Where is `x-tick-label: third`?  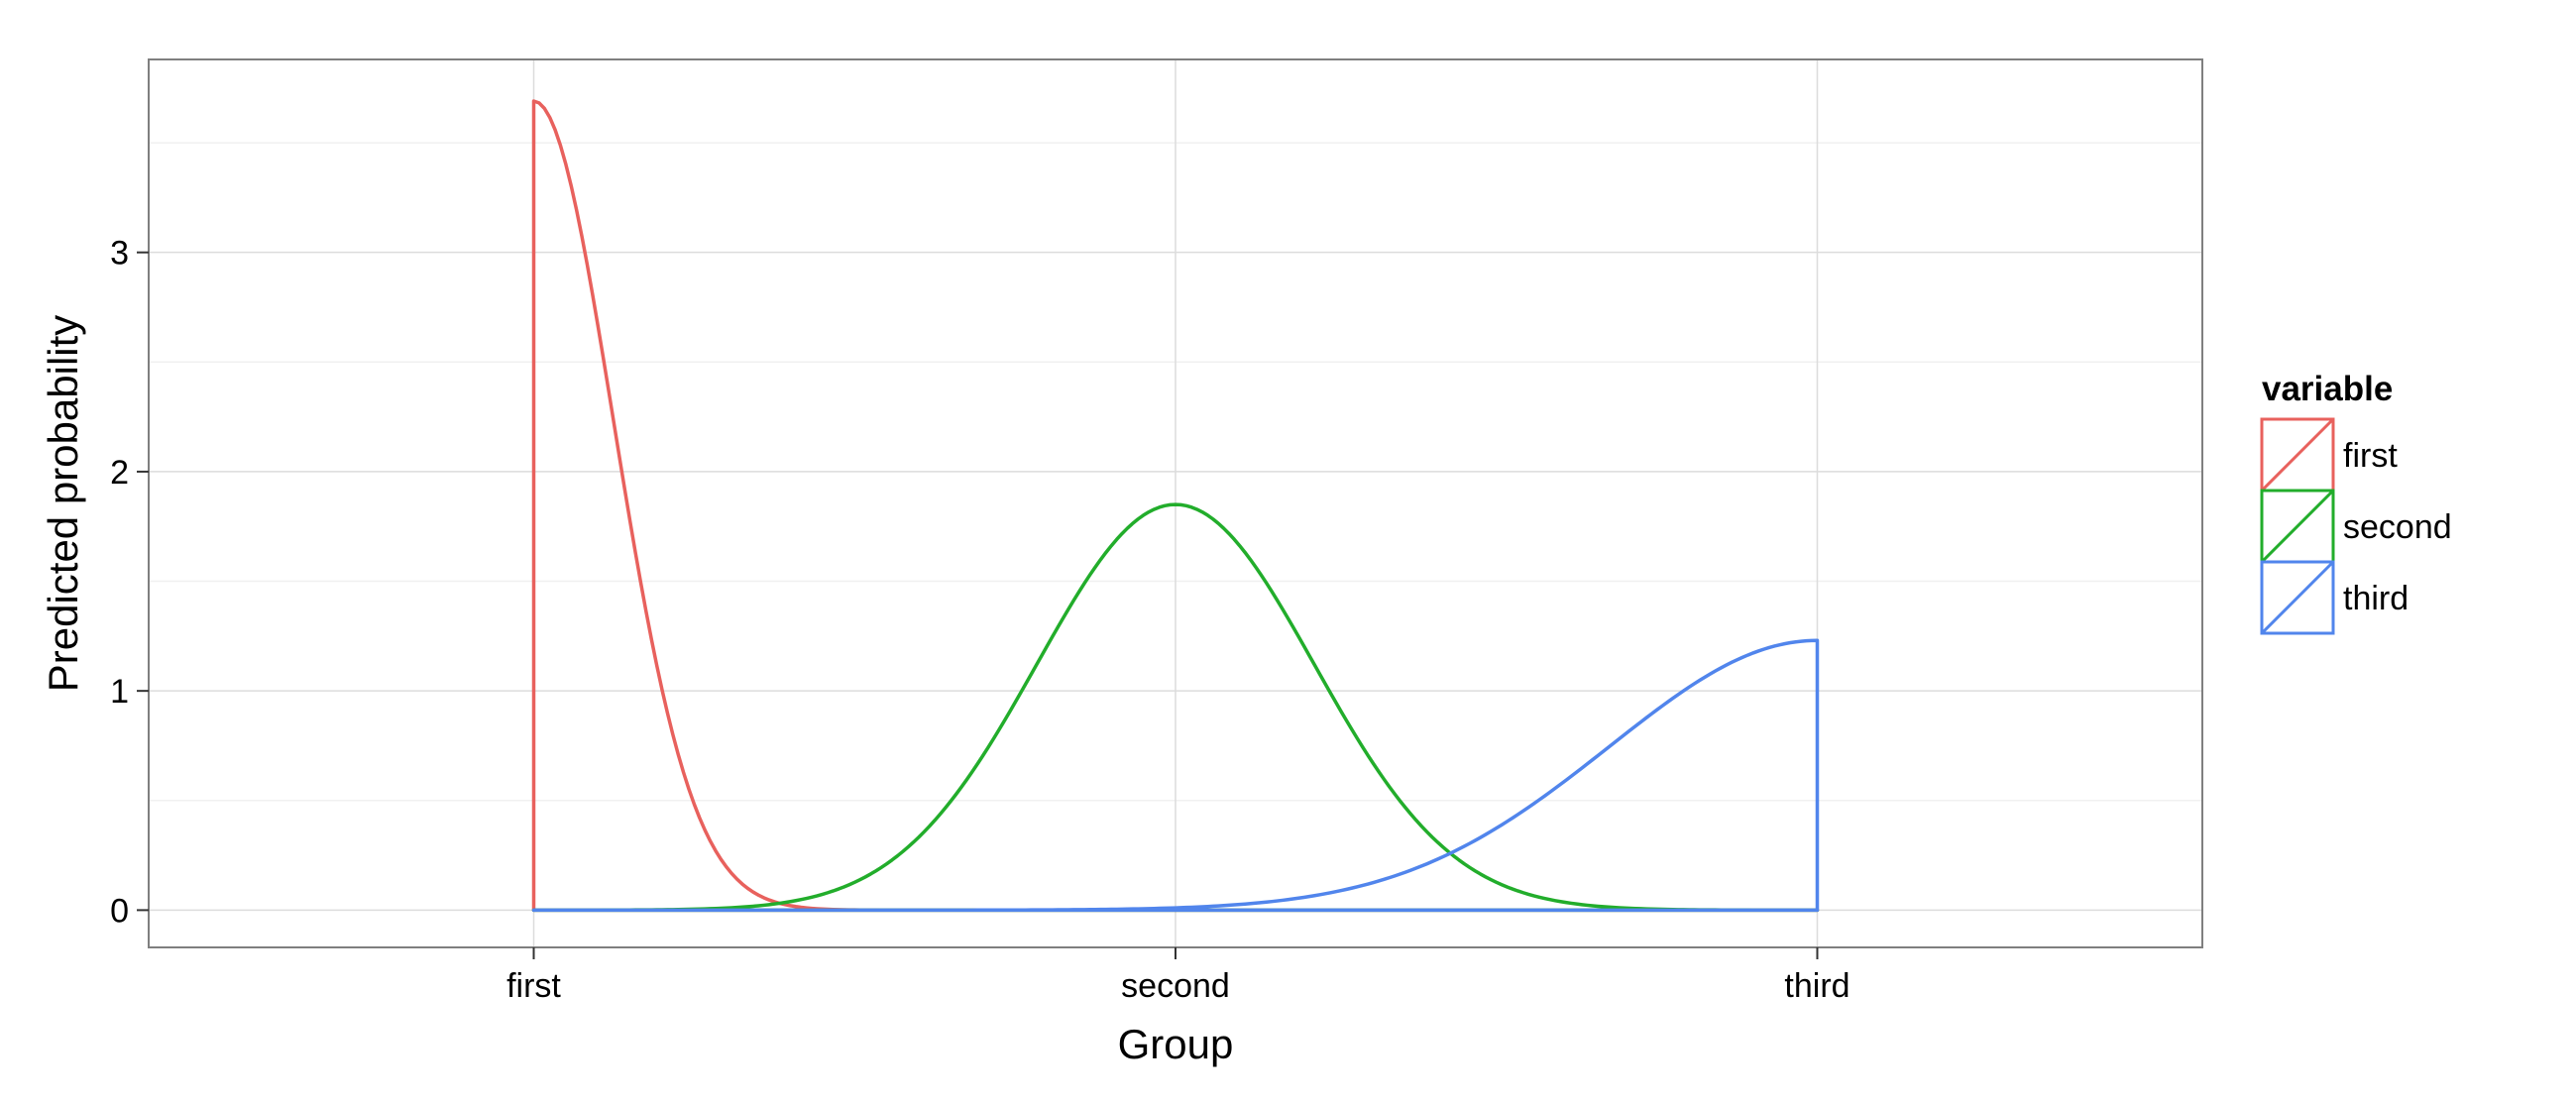
x-tick-label: third is located at coordinates (1816, 986).